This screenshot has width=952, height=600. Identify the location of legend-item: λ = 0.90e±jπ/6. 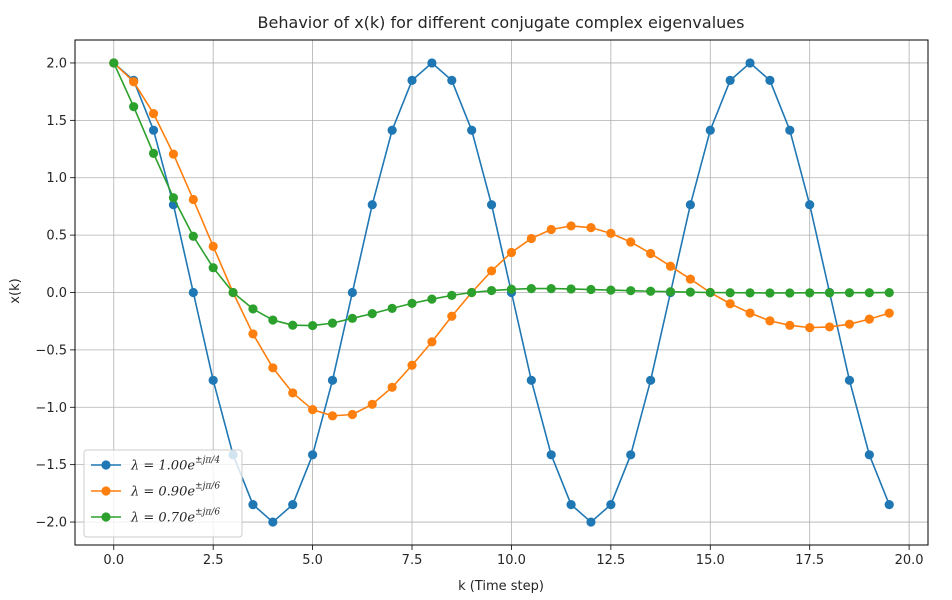
(155, 491).